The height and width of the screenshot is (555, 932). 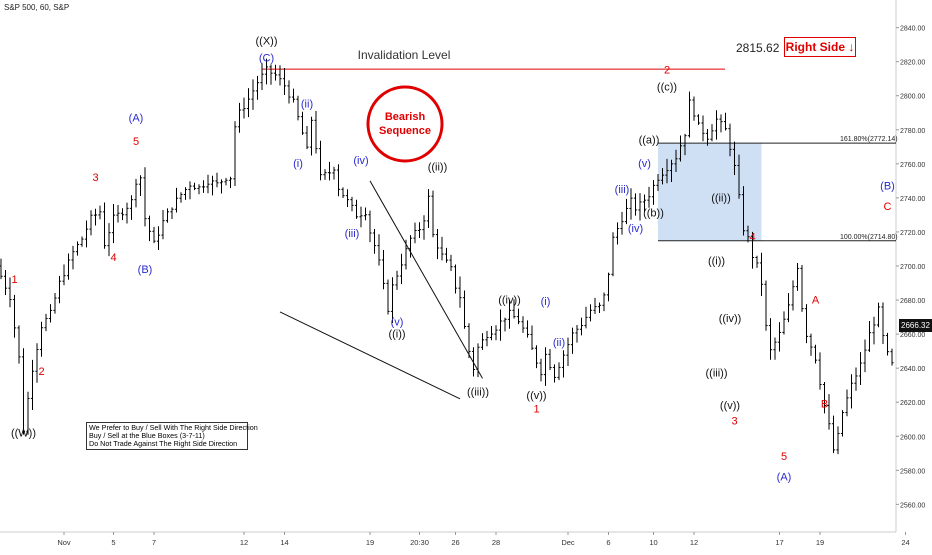 What do you see at coordinates (912, 199) in the screenshot?
I see `y-tick-label: 2740.00` at bounding box center [912, 199].